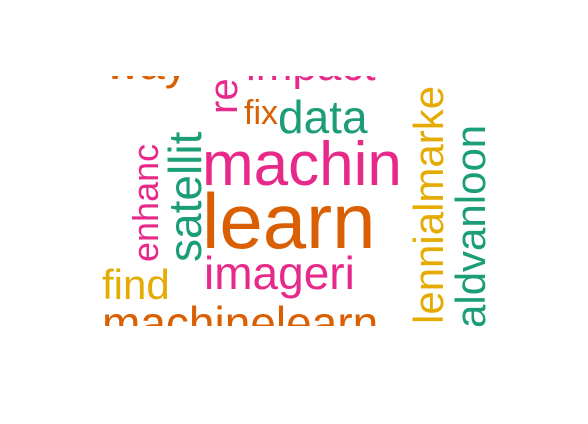 The width and height of the screenshot is (588, 424). Describe the element at coordinates (279, 273) in the screenshot. I see `word-imageri: imageri` at that location.